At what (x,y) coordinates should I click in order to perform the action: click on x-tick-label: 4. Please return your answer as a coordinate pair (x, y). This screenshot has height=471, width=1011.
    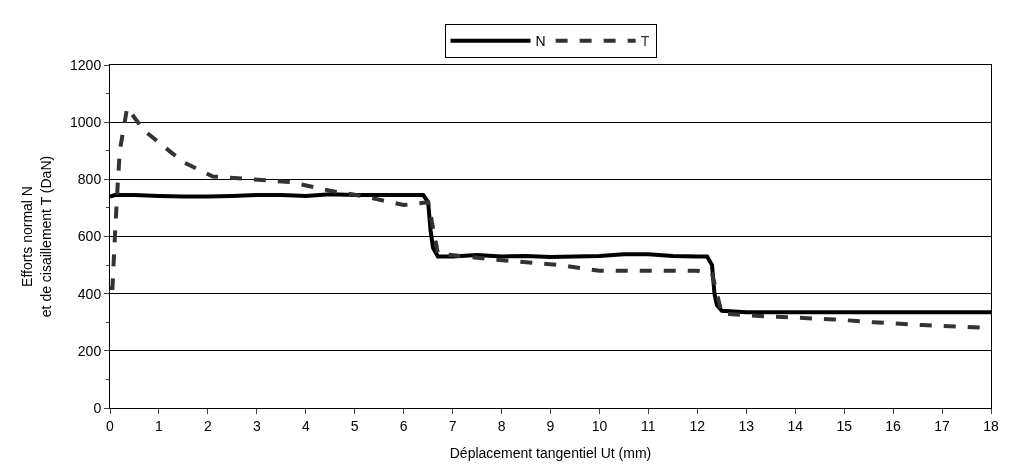
    Looking at the image, I should click on (305, 425).